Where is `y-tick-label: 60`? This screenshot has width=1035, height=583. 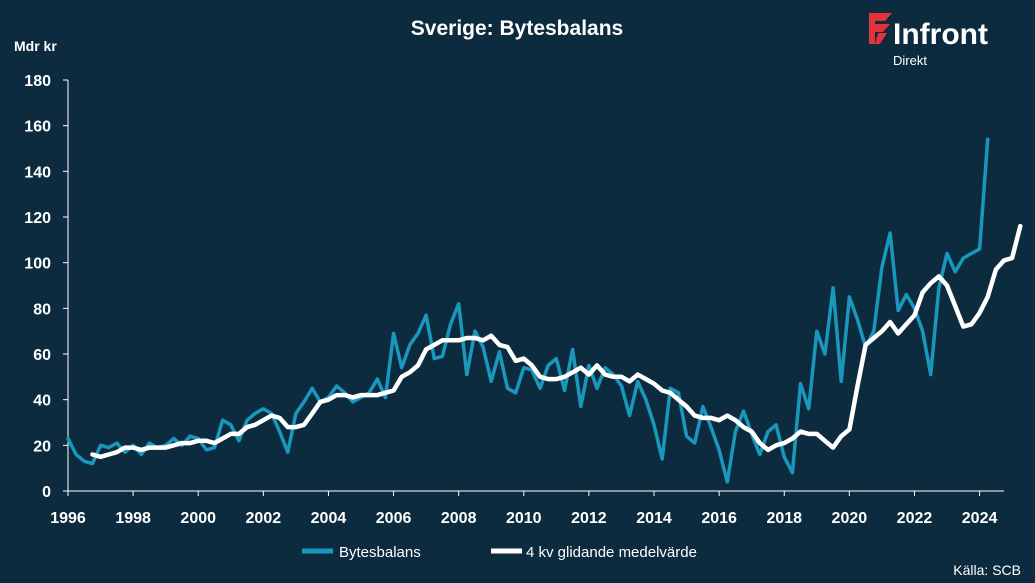
y-tick-label: 60 is located at coordinates (42, 355).